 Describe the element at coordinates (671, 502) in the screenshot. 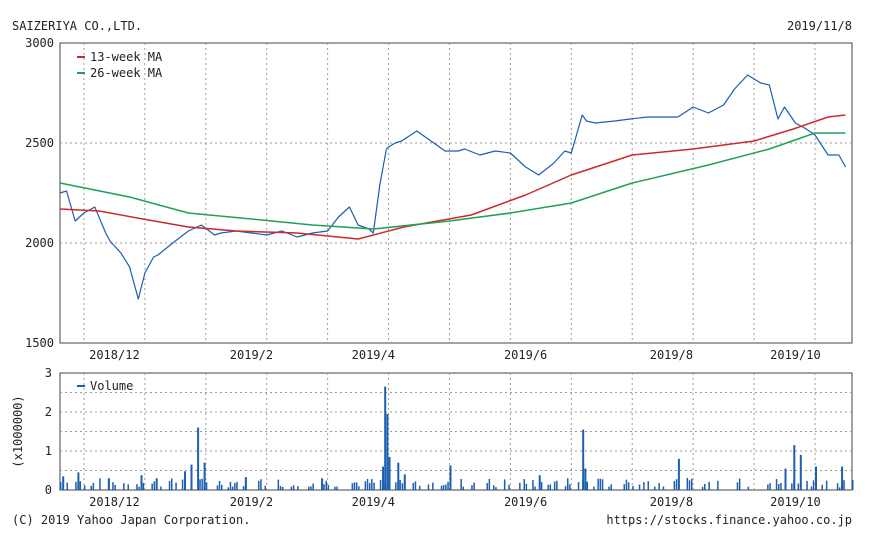

I see `volume-x-tick-label: 2019/8` at that location.